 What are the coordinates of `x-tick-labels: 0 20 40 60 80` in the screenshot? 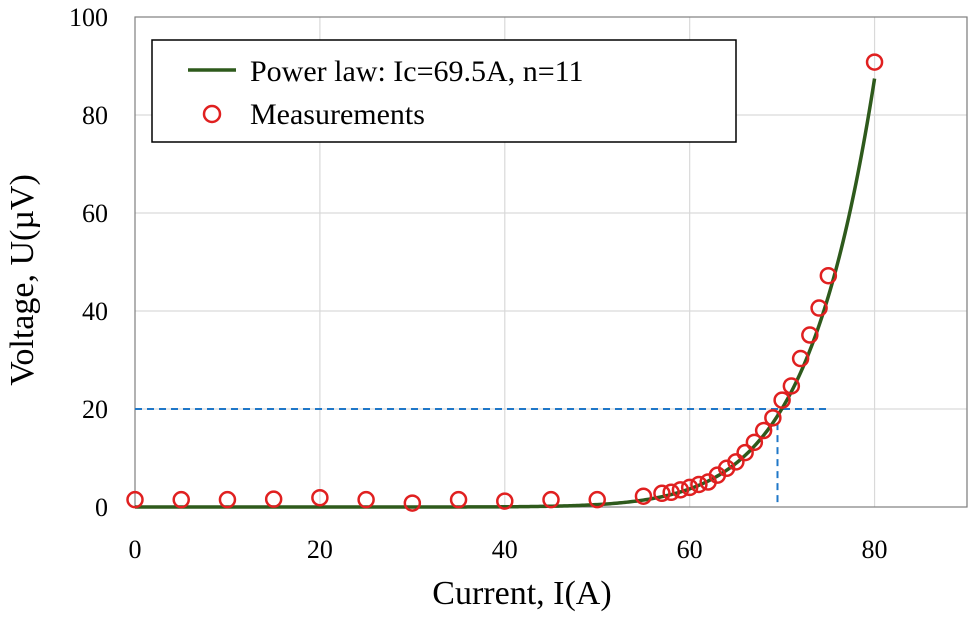 It's located at (508, 549).